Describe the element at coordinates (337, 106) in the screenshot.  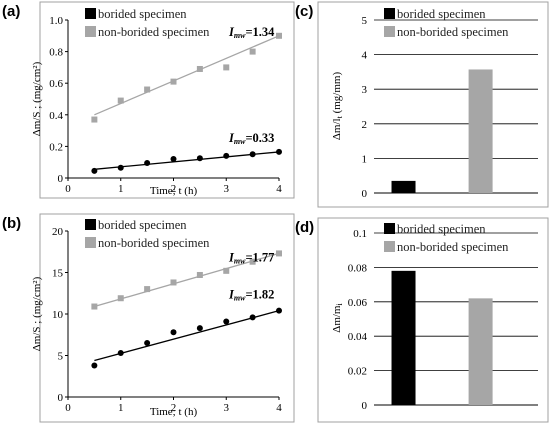
I see `y-axis-label: Δm/lt (mg/mm)` at that location.